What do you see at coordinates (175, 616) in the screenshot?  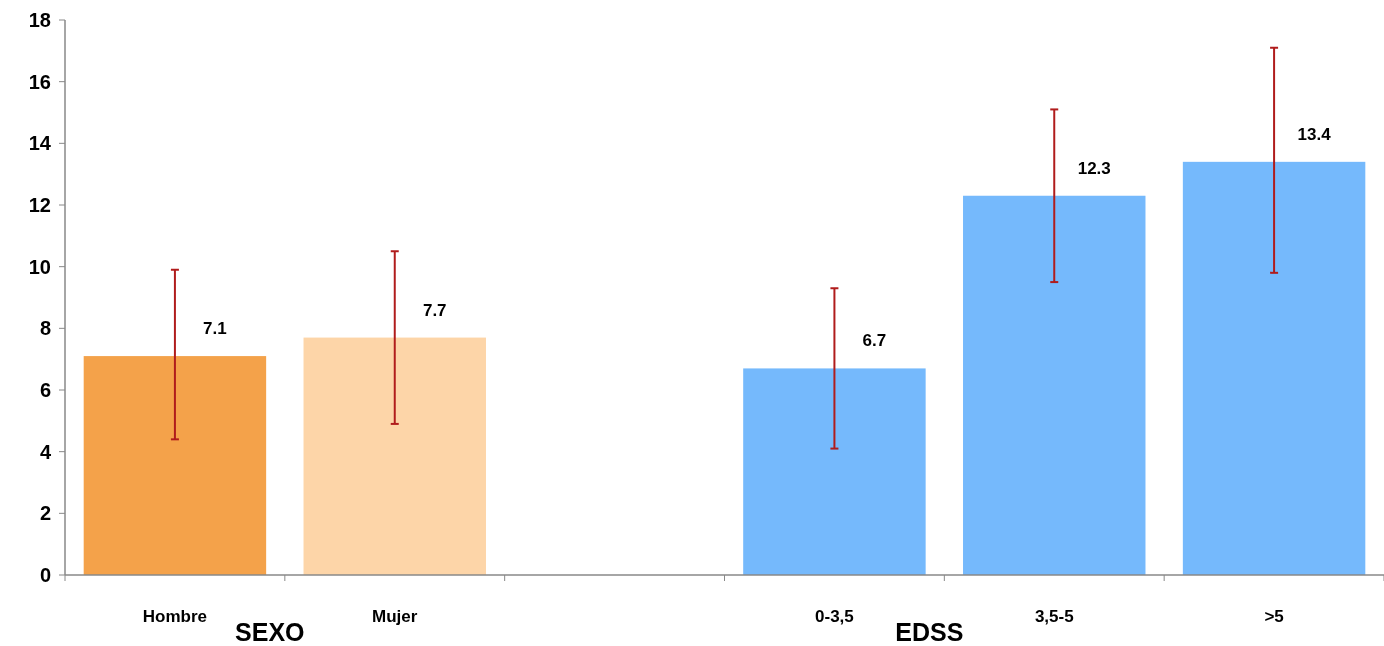 I see `x-tick-label: Hombre` at bounding box center [175, 616].